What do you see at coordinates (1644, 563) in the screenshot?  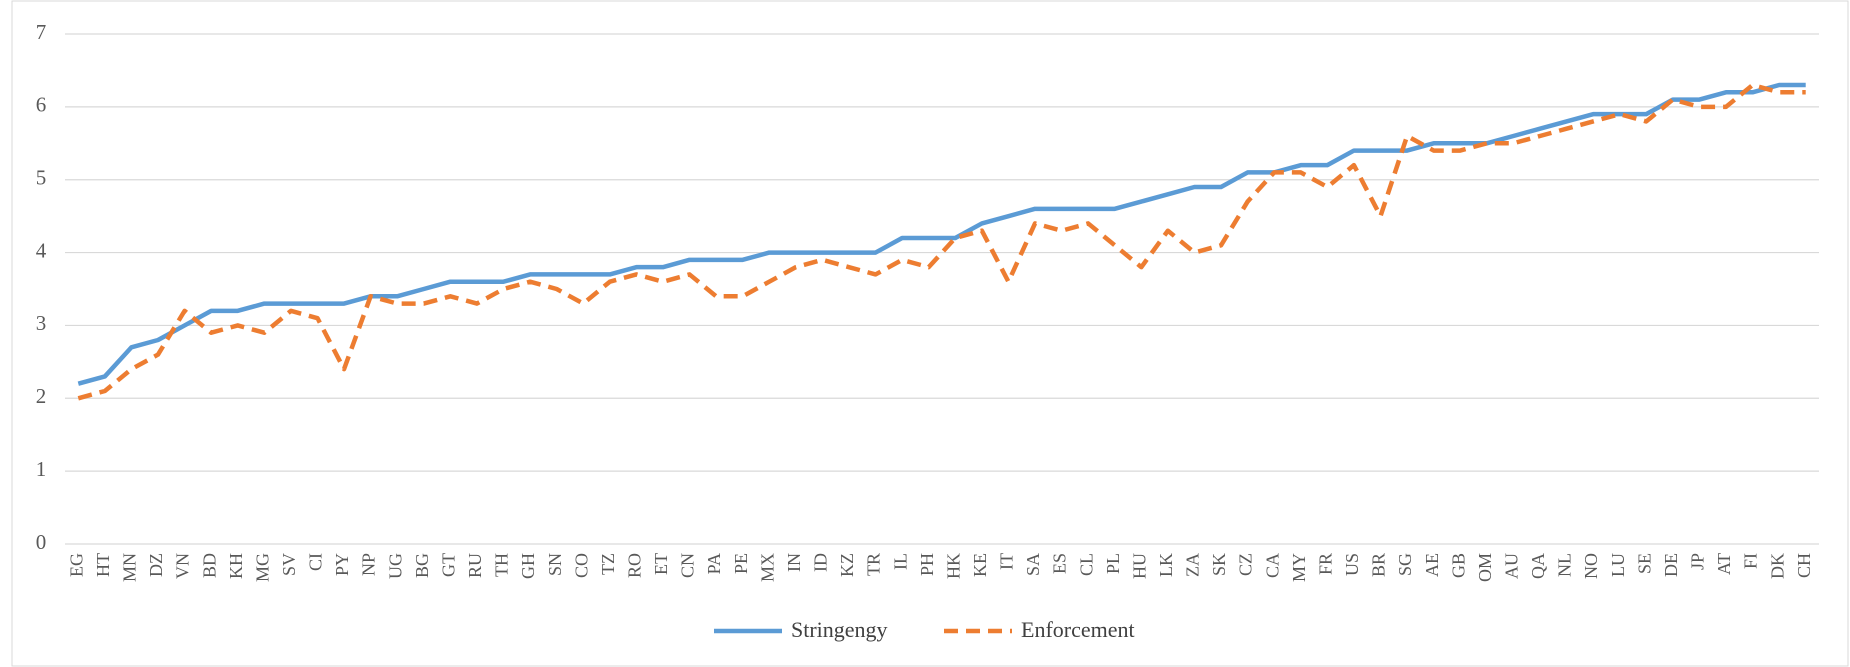 I see `x-tick-label: SE` at bounding box center [1644, 563].